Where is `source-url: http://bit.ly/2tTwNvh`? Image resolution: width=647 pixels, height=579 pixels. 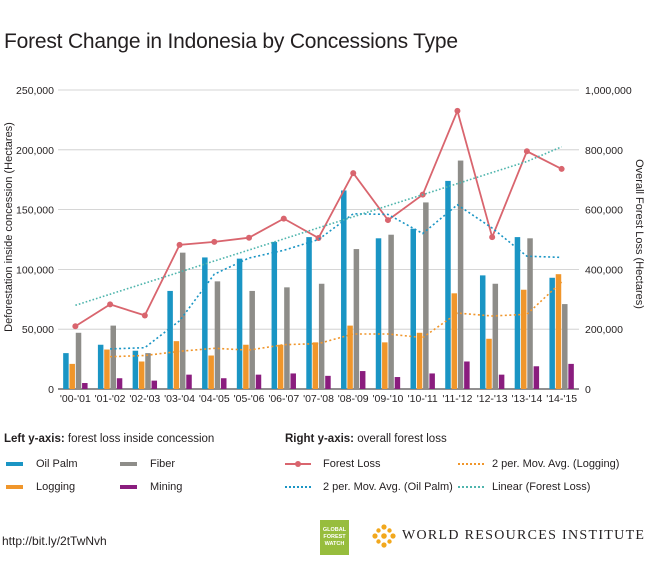 source-url: http://bit.ly/2tTwNvh is located at coordinates (54, 541).